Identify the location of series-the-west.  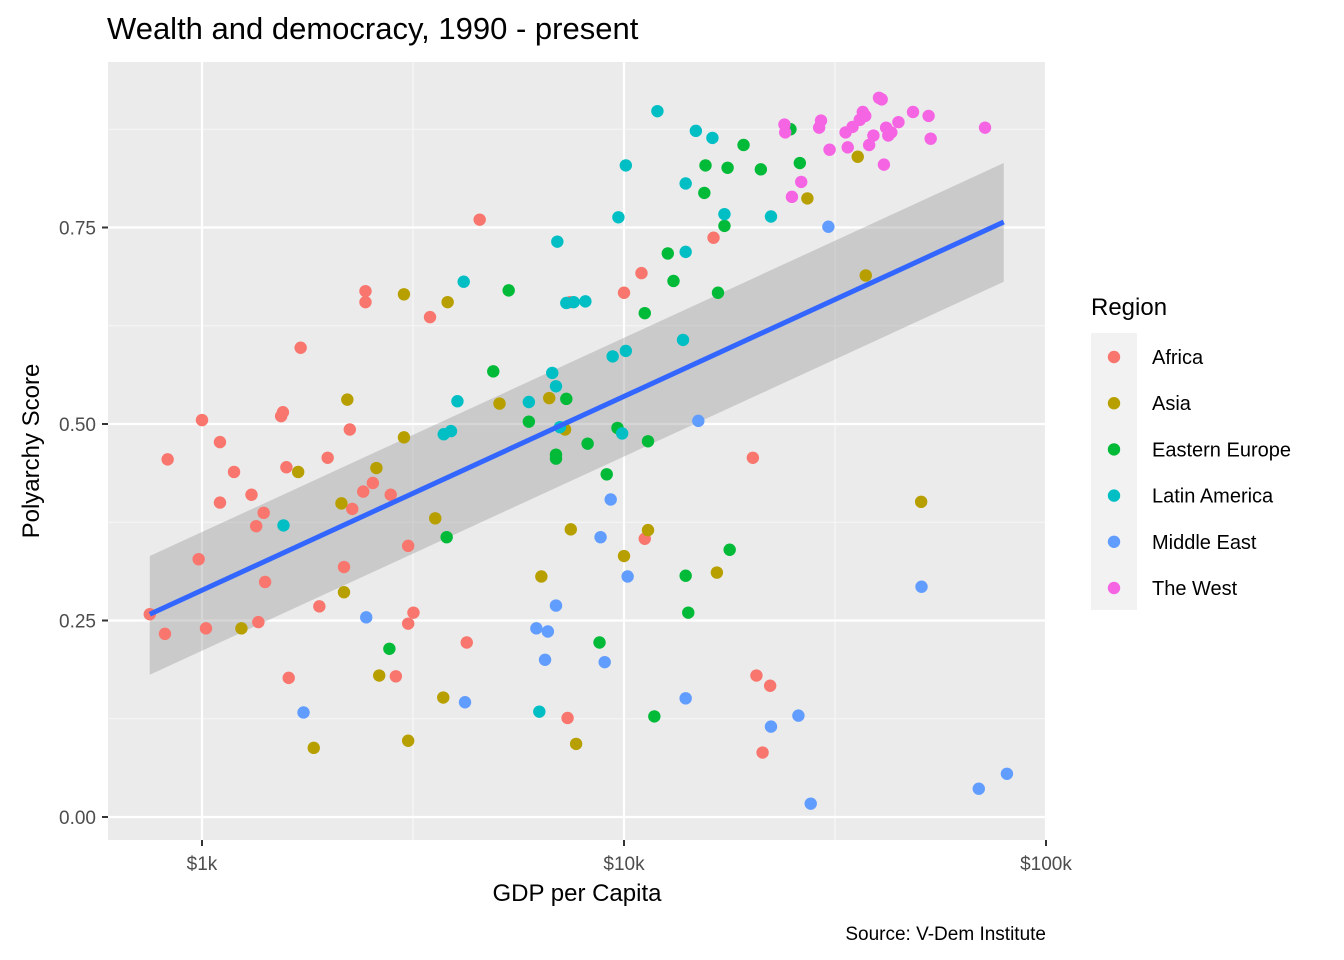
(885, 147).